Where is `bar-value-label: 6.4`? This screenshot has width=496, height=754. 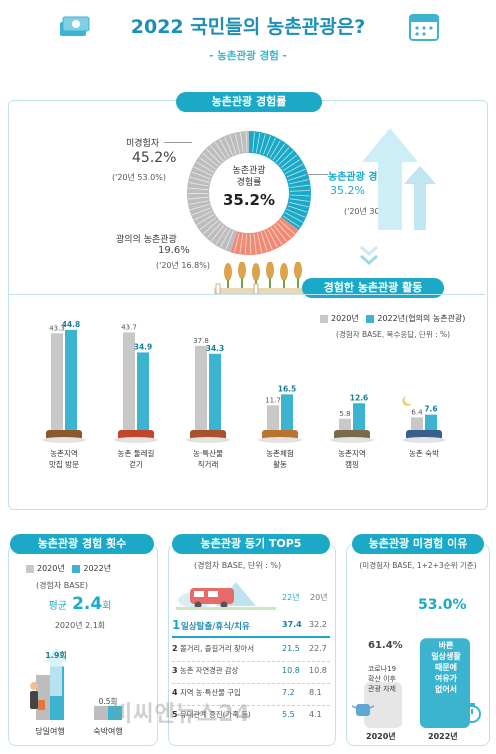 bar-value-label: 6.4 is located at coordinates (417, 412).